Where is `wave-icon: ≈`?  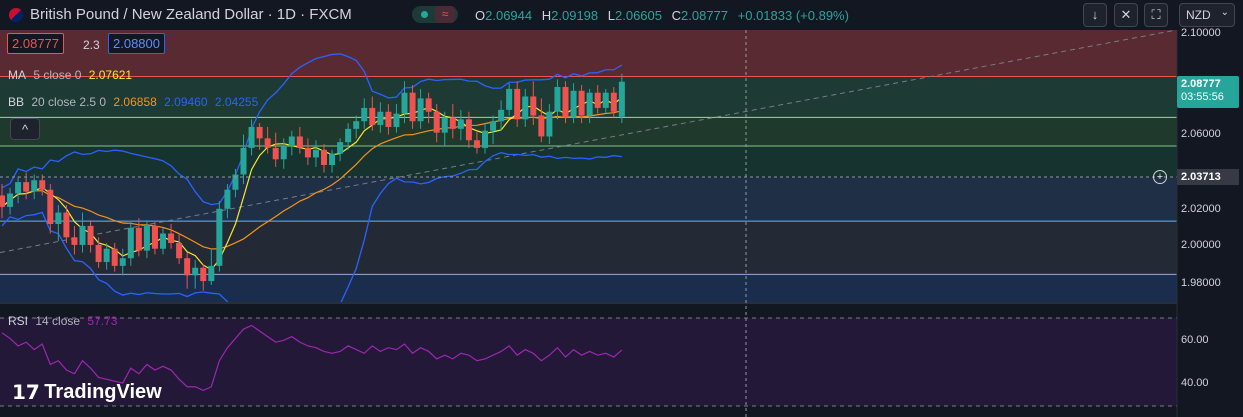
wave-icon: ≈ is located at coordinates (445, 14).